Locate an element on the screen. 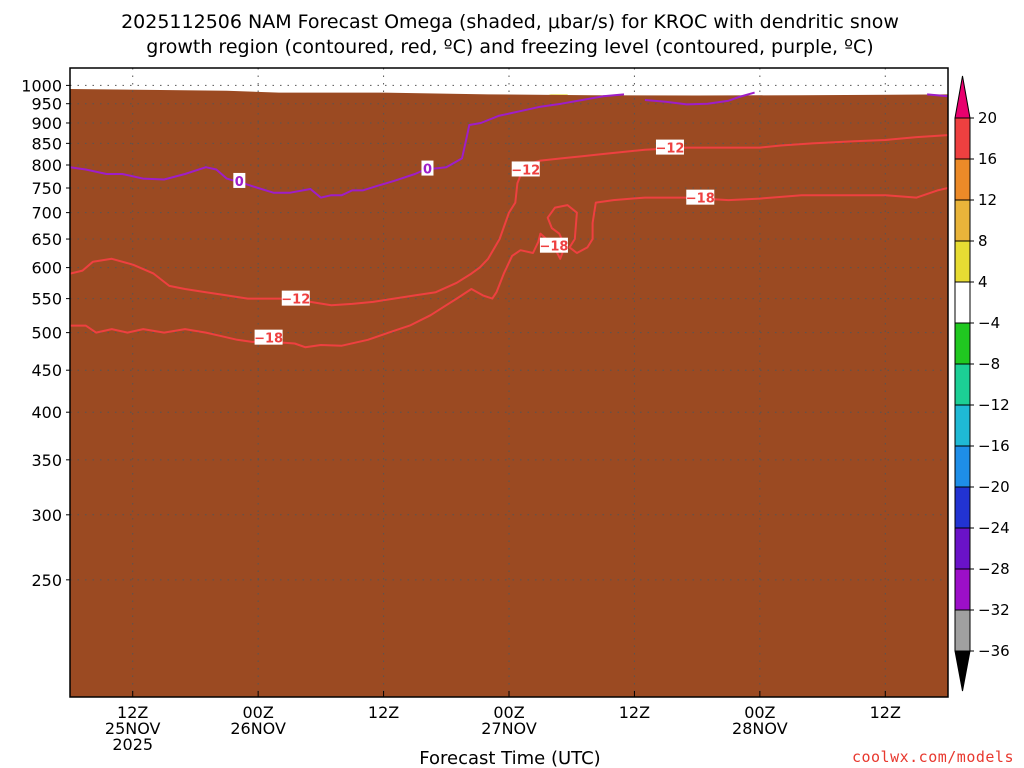 This screenshot has width=1024, height=768. y-tick-label: 900 is located at coordinates (46, 123).